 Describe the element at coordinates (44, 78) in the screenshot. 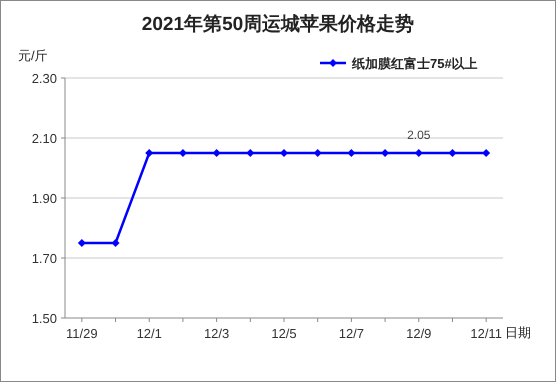

I see `y-tick-label: 2.30` at that location.